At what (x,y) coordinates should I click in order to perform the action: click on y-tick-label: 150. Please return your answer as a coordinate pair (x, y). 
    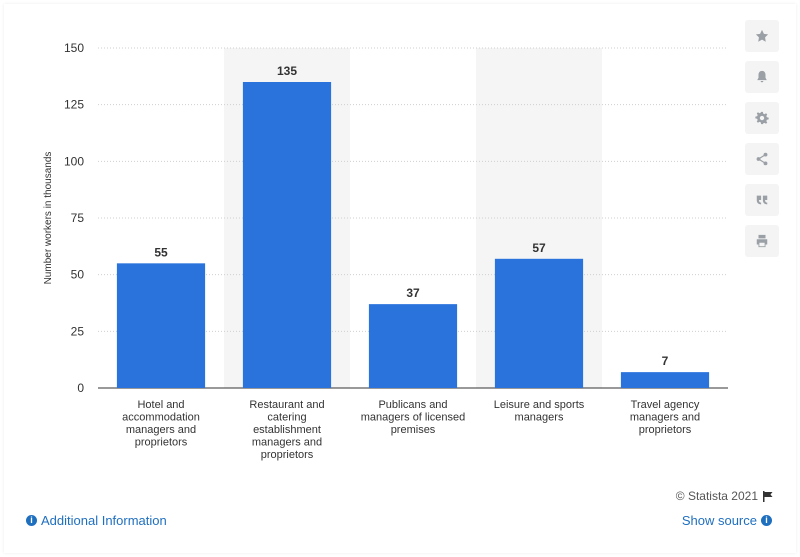
    Looking at the image, I should click on (74, 48).